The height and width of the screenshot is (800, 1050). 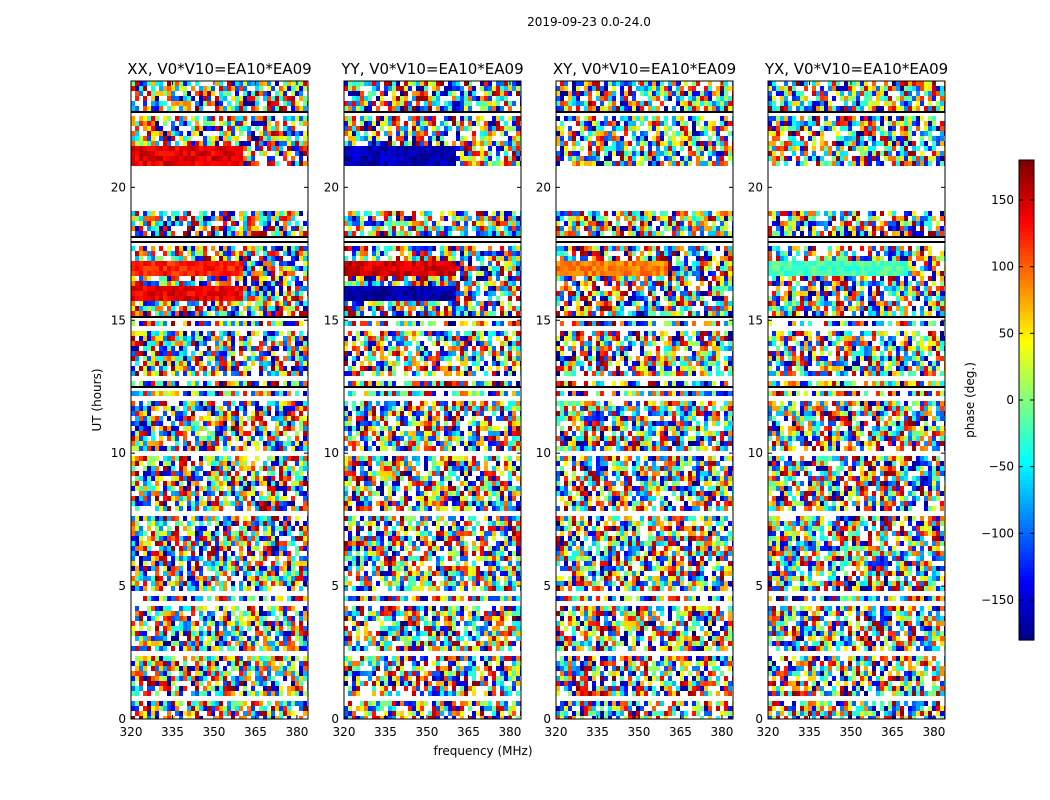 I want to click on colorbar-tick-label: 100, so click(x=1002, y=267).